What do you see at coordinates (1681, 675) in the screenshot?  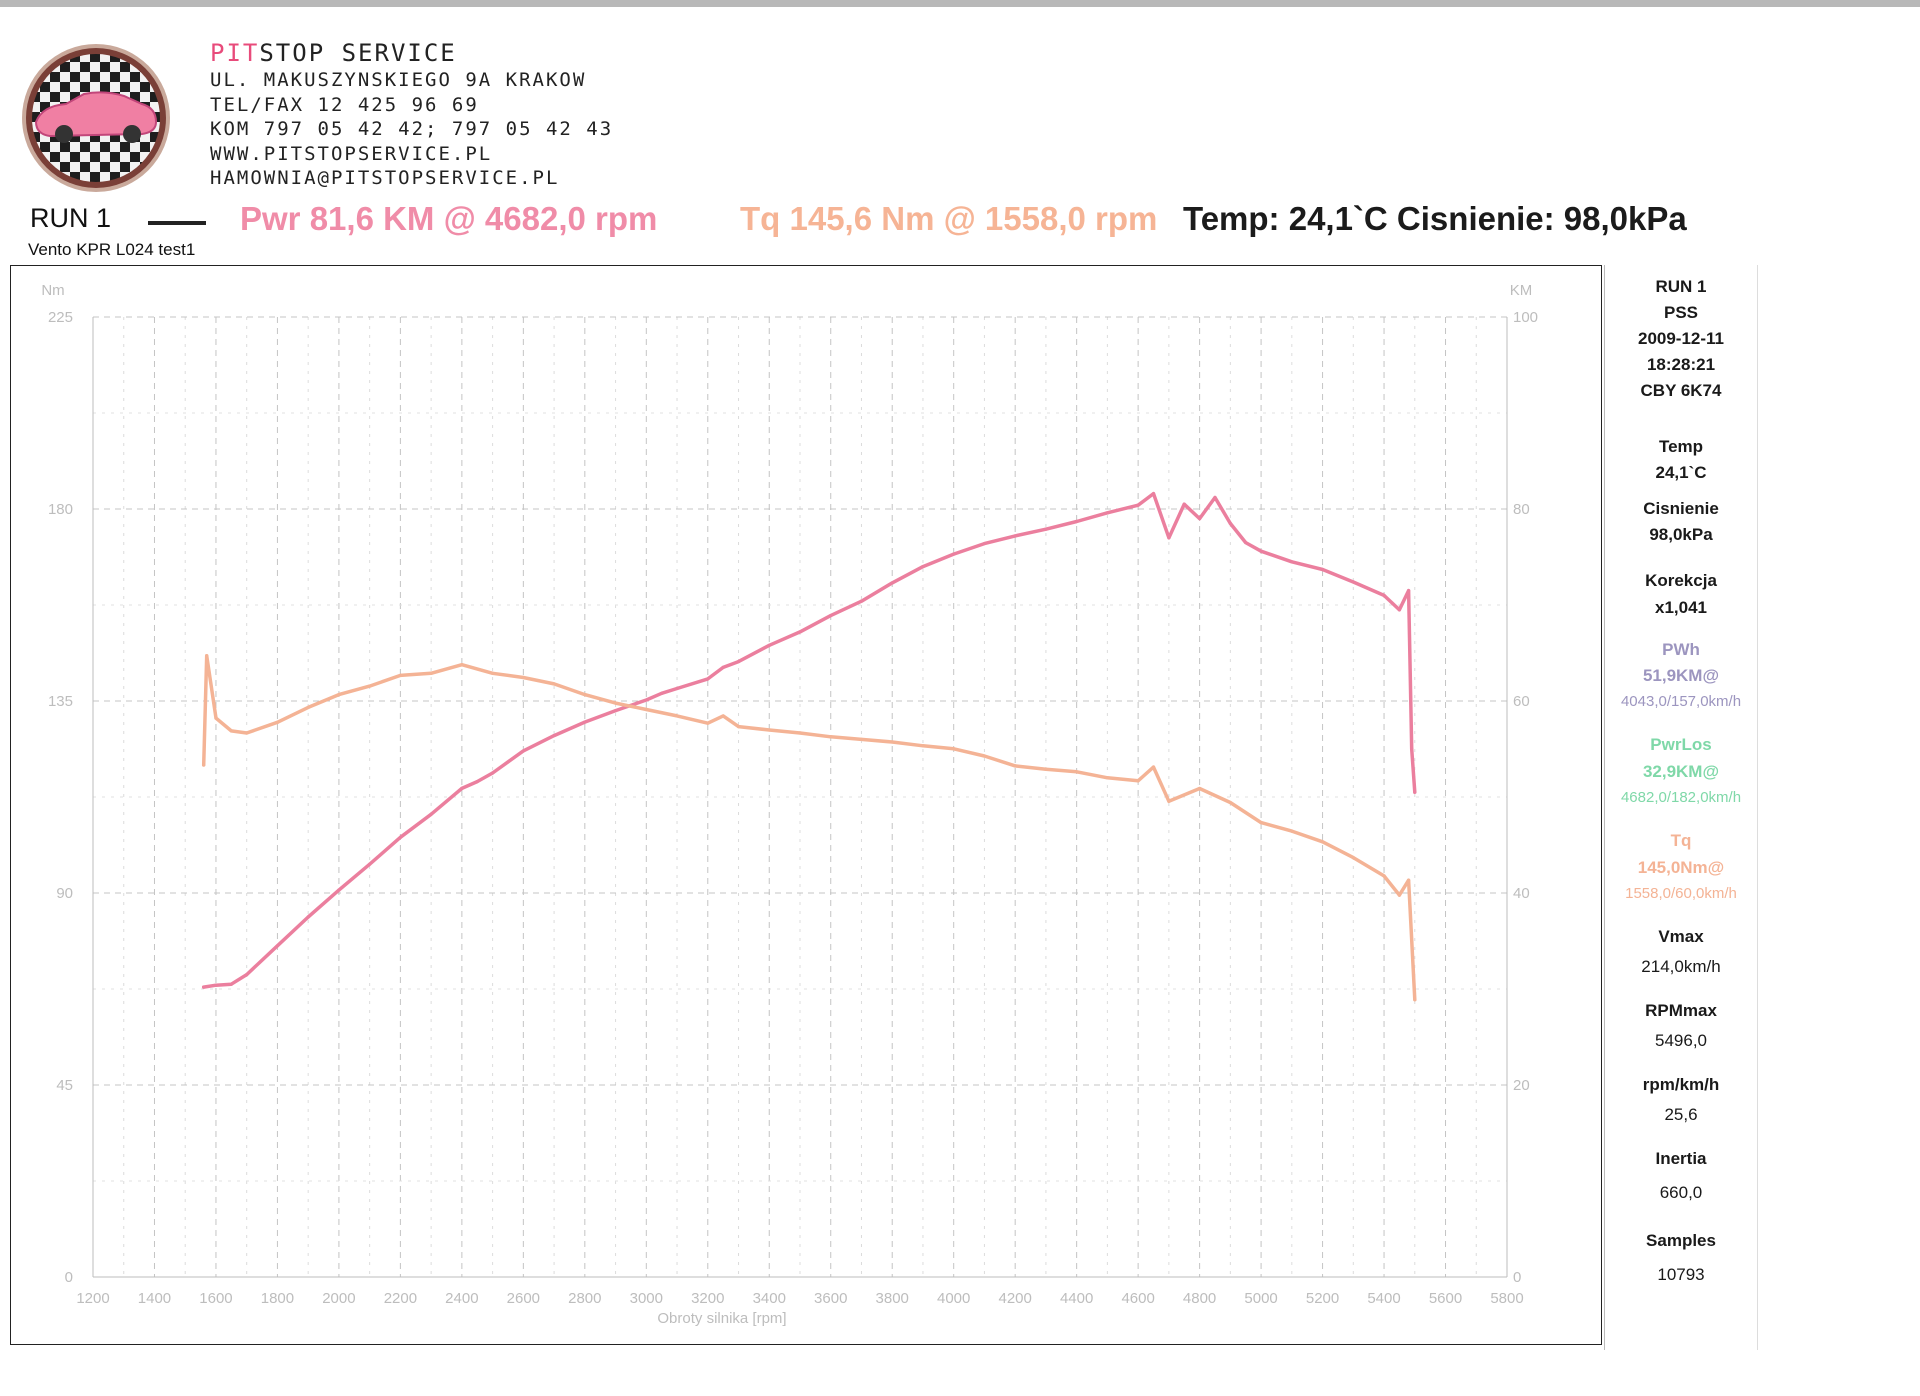 I see `side-pwh-value: 51,9KM@` at bounding box center [1681, 675].